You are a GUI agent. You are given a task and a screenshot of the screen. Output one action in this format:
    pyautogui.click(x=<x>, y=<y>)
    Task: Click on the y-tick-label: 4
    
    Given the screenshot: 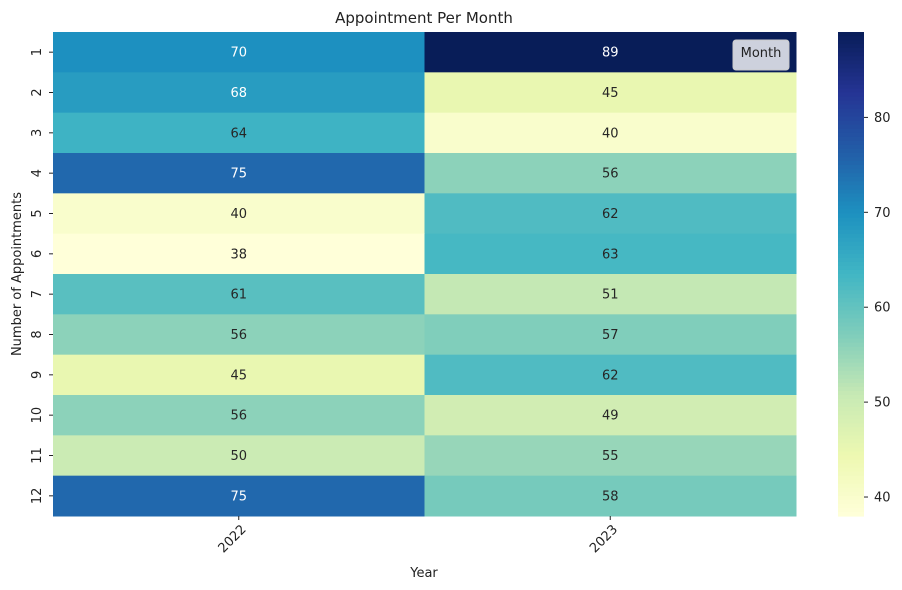 What is the action you would take?
    pyautogui.click(x=37, y=173)
    